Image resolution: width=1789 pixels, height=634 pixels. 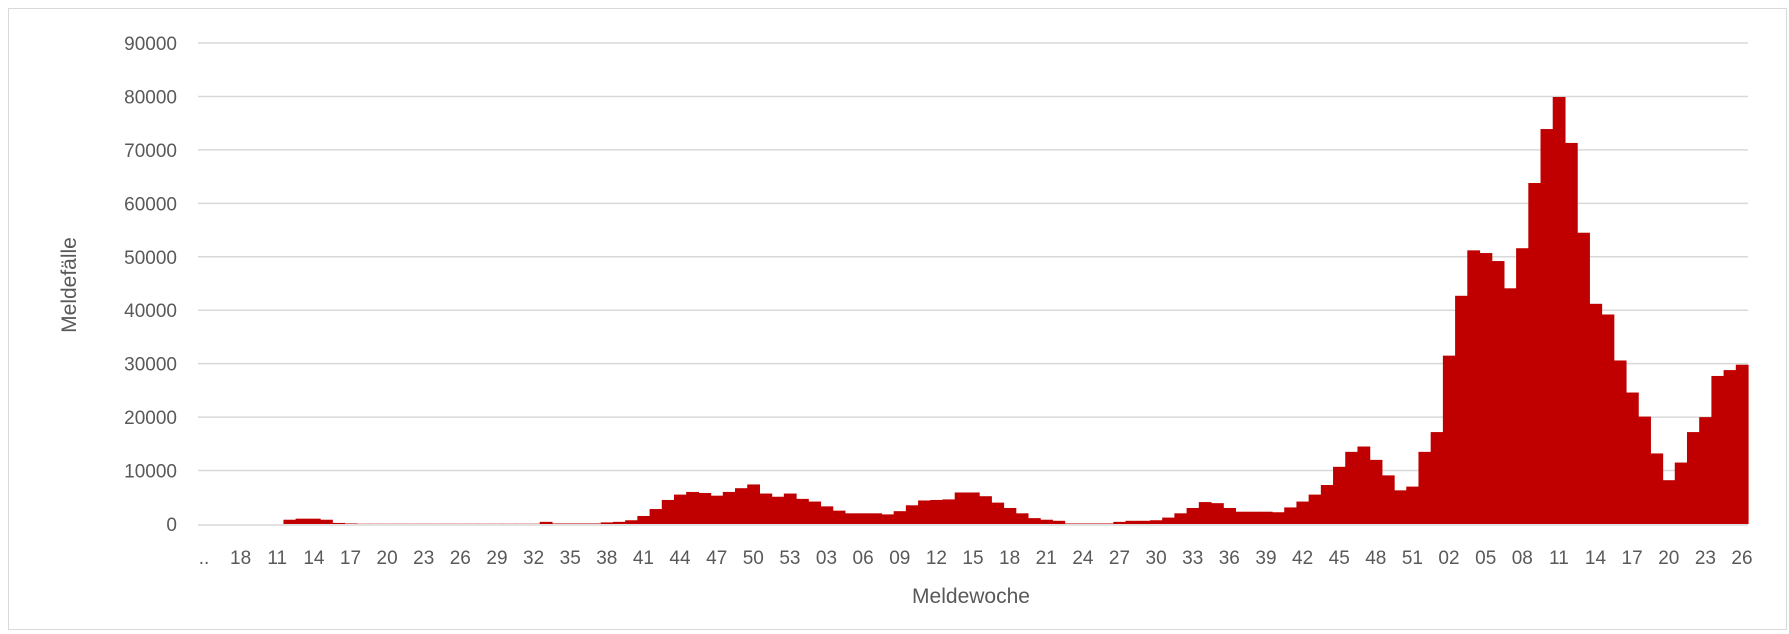 I want to click on x-tick-label: .., so click(x=204, y=558).